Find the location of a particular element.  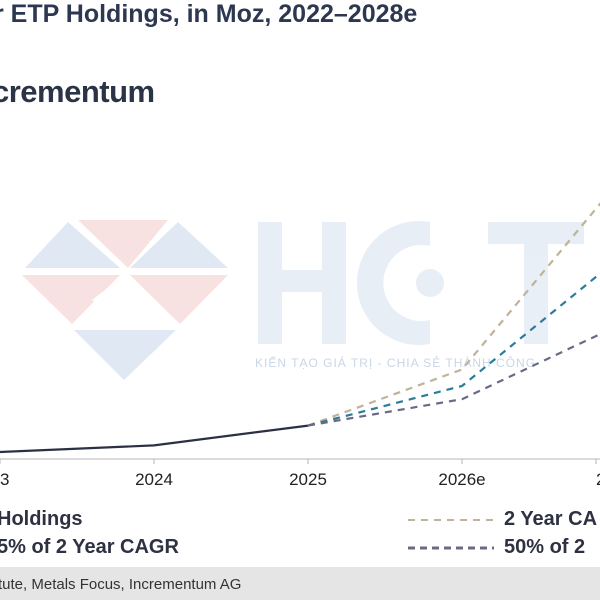

x-tick-label: 2024 is located at coordinates (154, 479).